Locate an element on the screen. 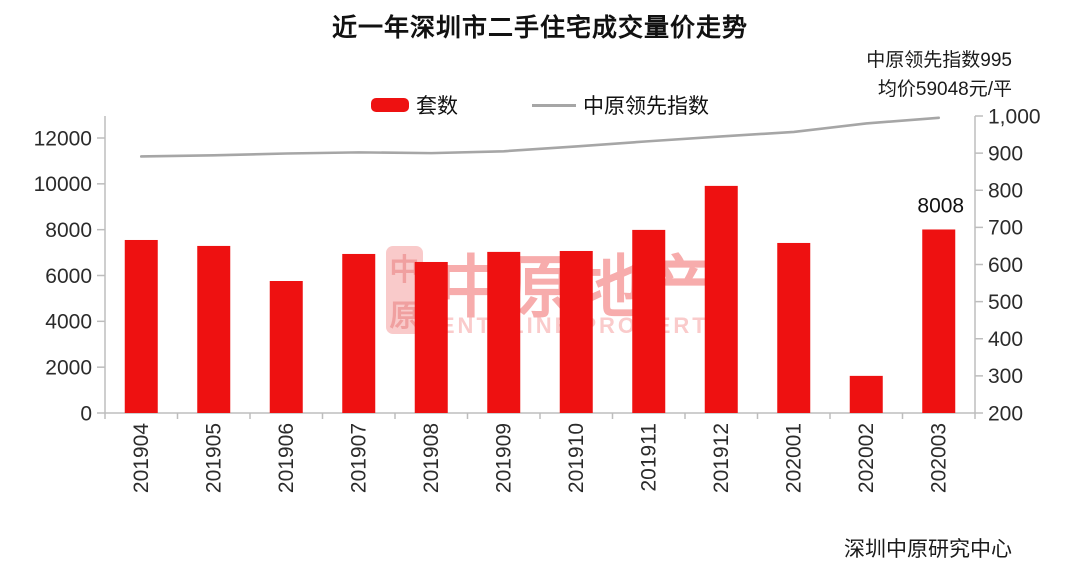  watermark-seal-top-char: 中 is located at coordinates (405, 270).